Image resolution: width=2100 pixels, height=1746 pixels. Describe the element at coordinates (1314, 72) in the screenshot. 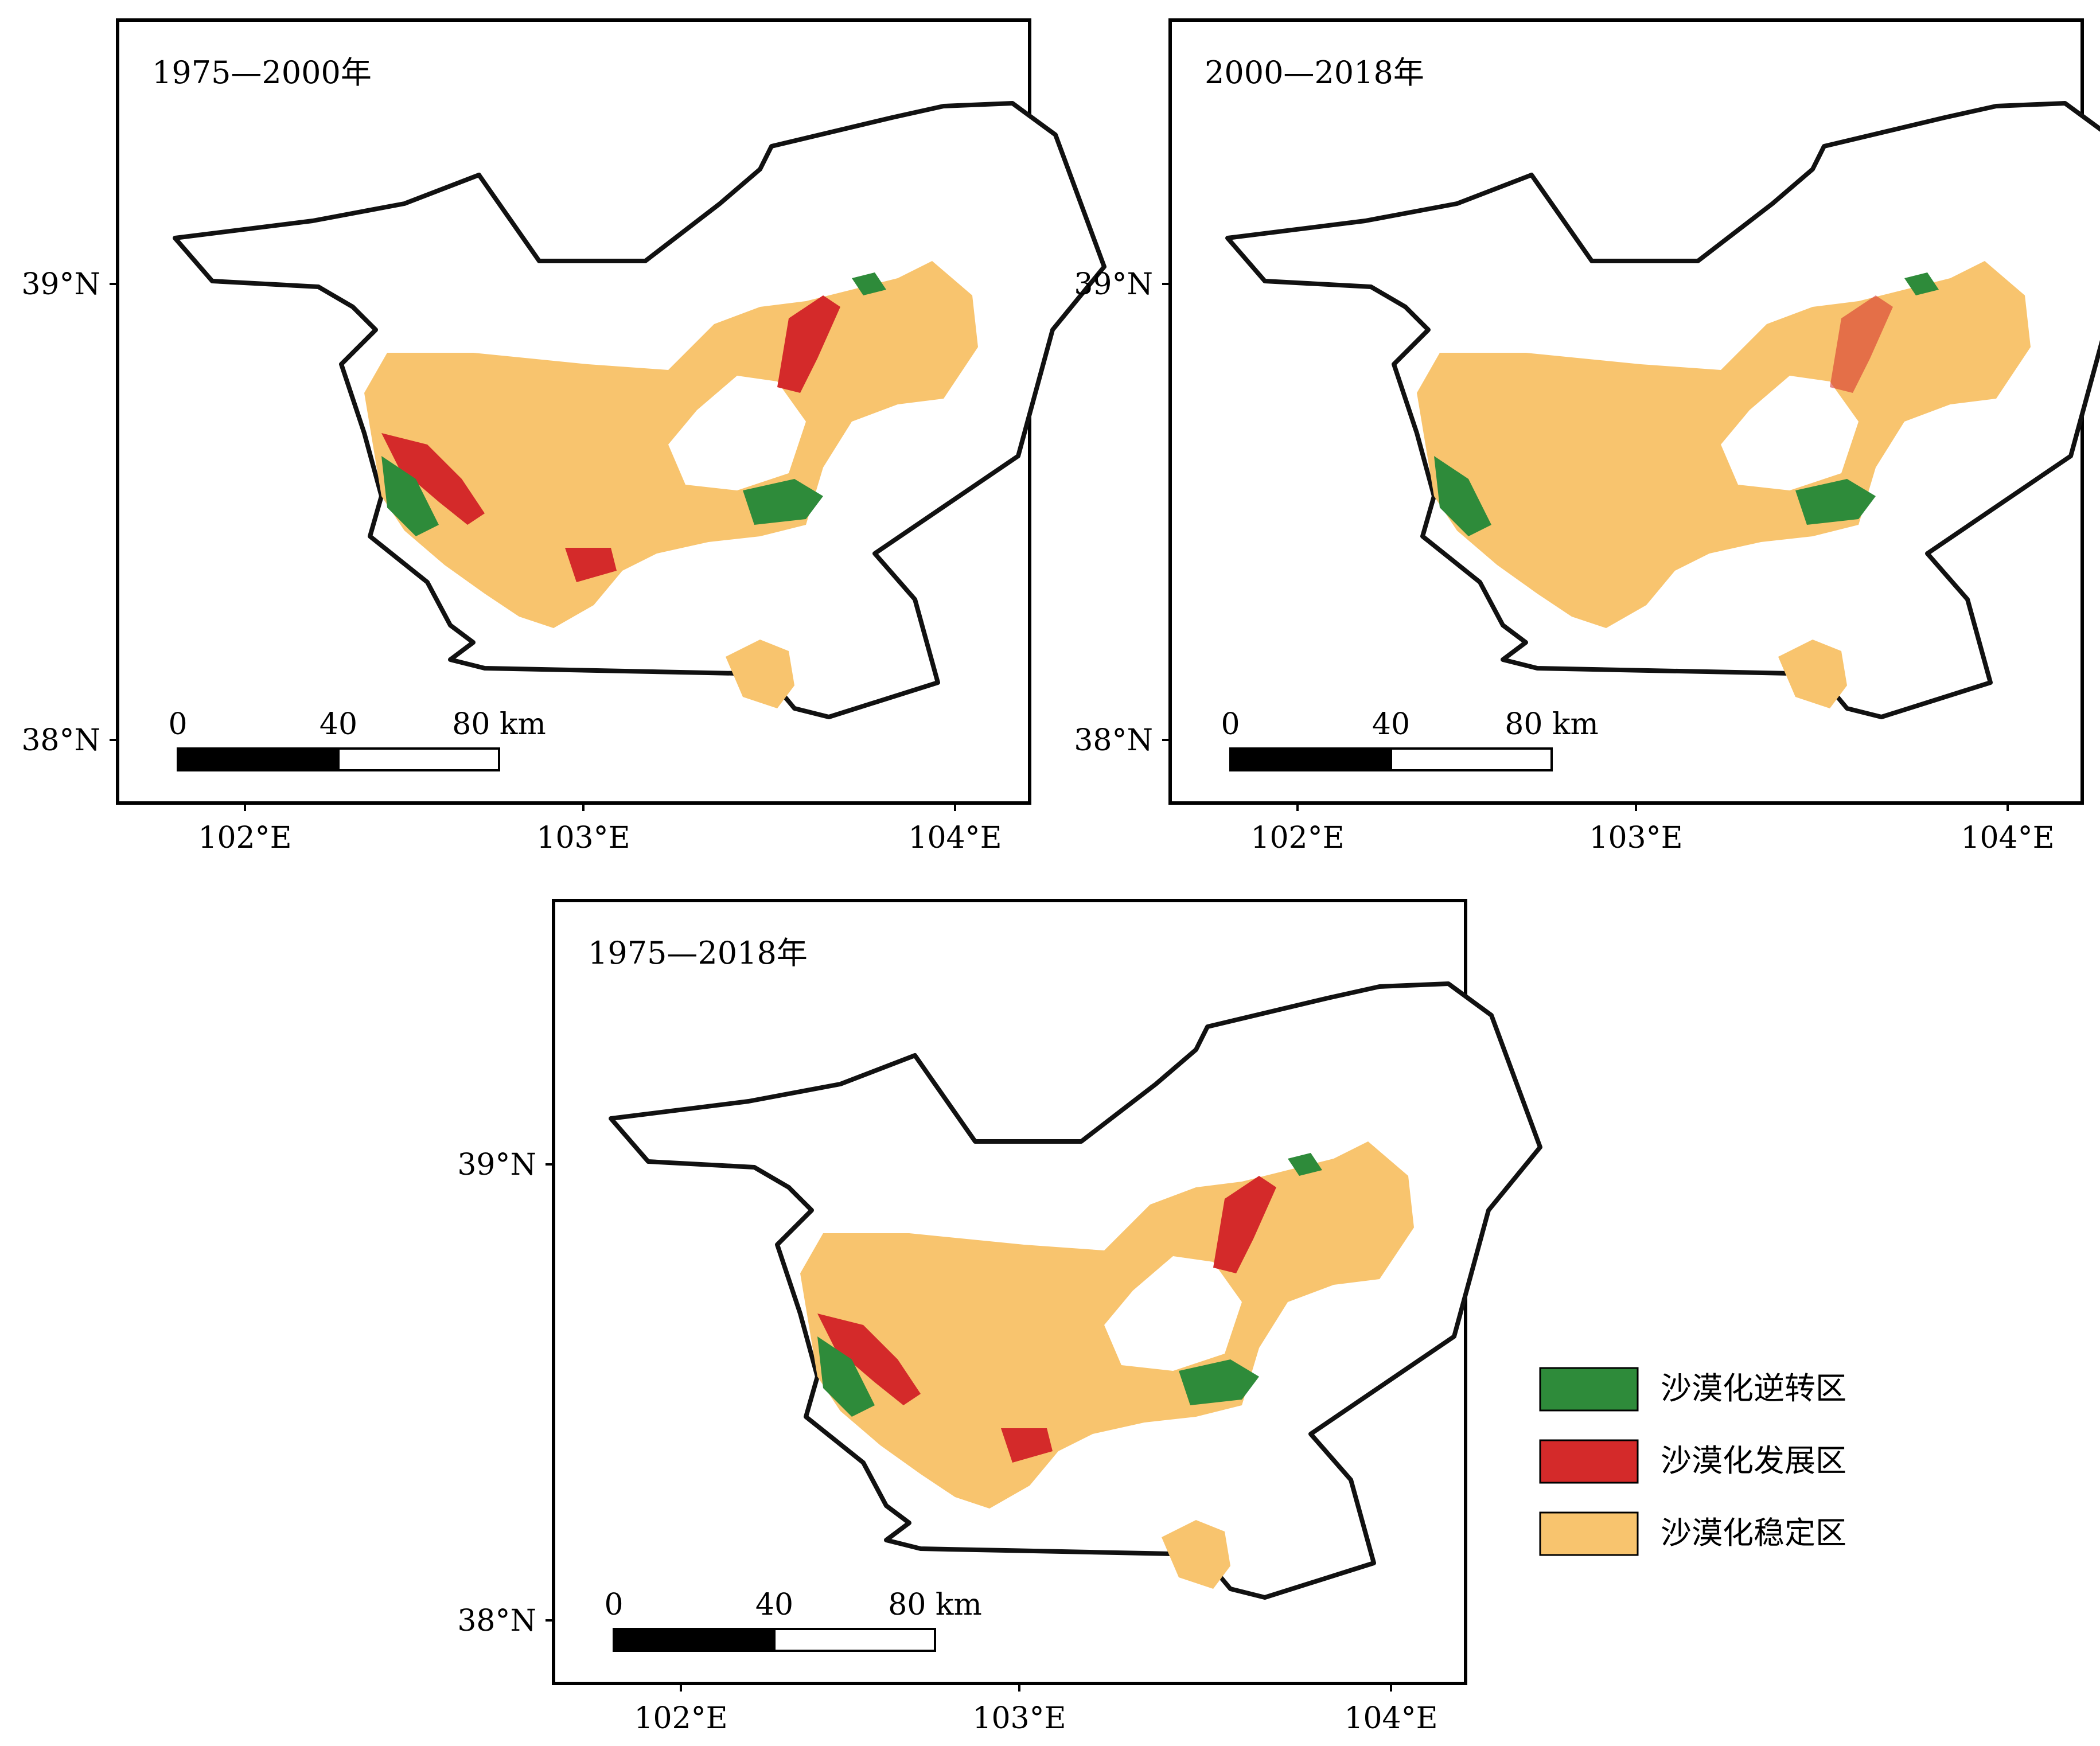

I see `panel-period-title: 2000—2018年` at that location.